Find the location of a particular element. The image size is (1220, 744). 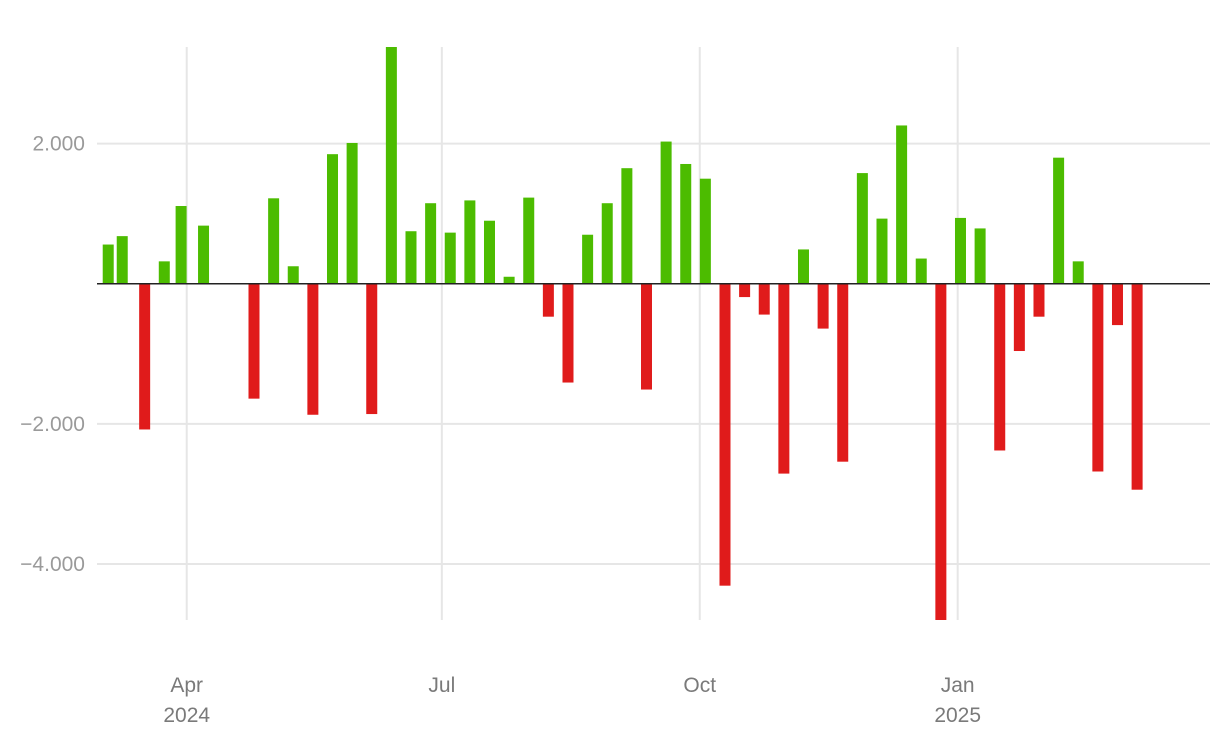

x-tick-label-month: Apr is located at coordinates (186, 685).